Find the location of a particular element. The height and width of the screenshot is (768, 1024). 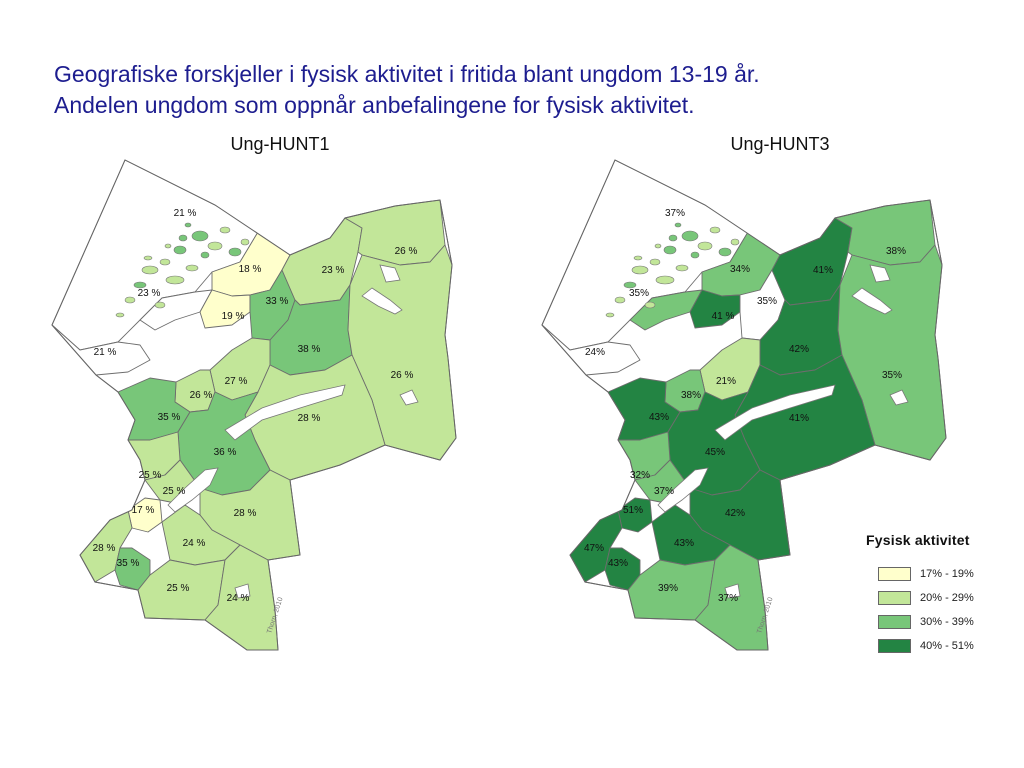

legend-label: 20% - 29% is located at coordinates (947, 598).